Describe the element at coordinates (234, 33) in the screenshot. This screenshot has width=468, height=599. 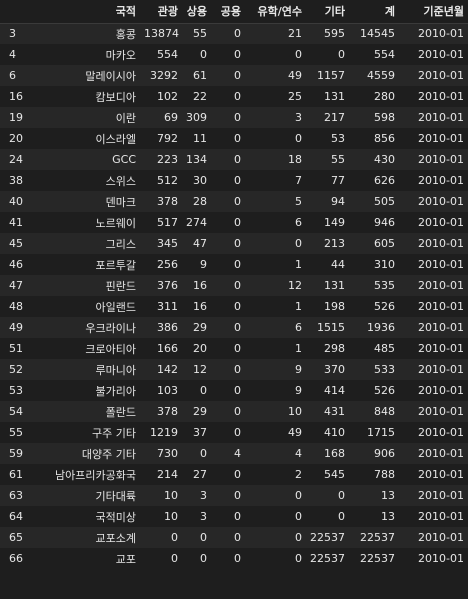
I see `table-row: 3 홍콩 13874 55 0 21 595 14545 2010-01` at that location.